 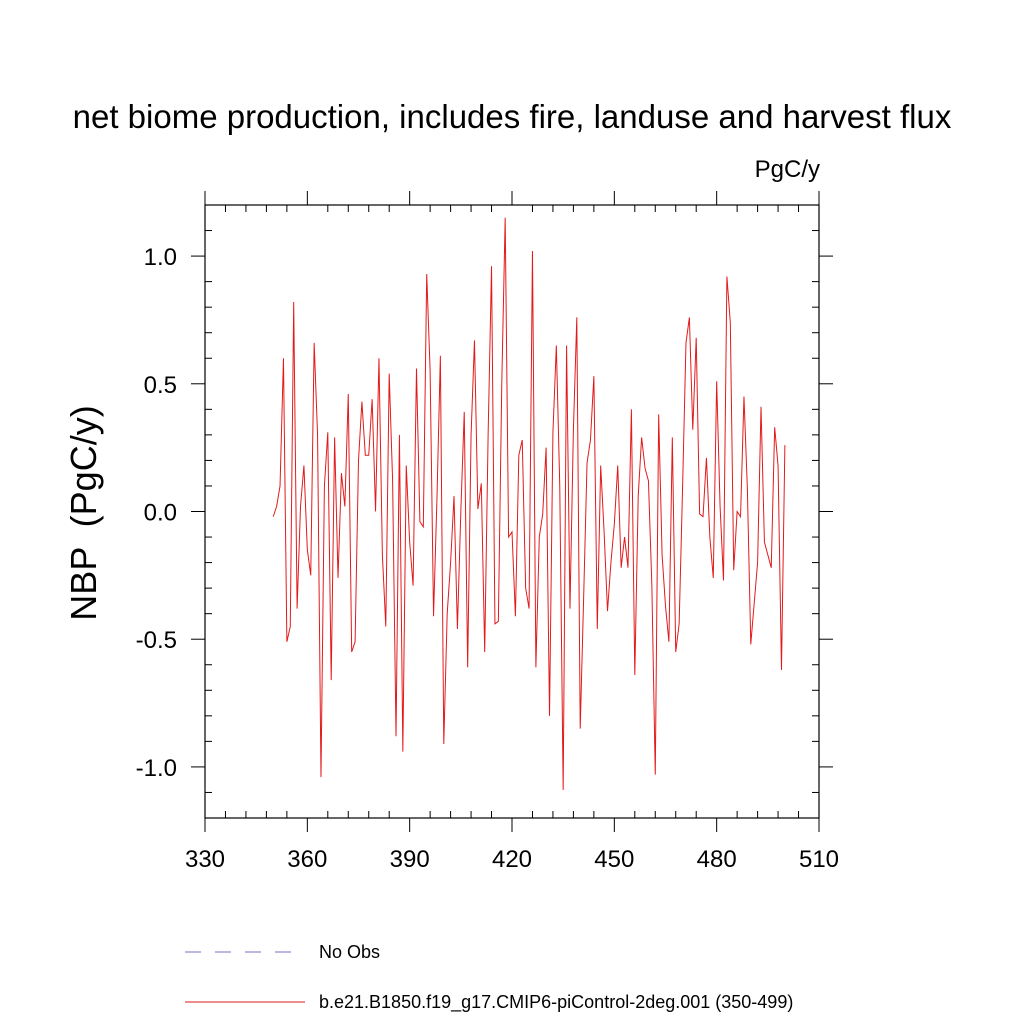 I want to click on units-label: PgC/y, so click(x=787, y=169).